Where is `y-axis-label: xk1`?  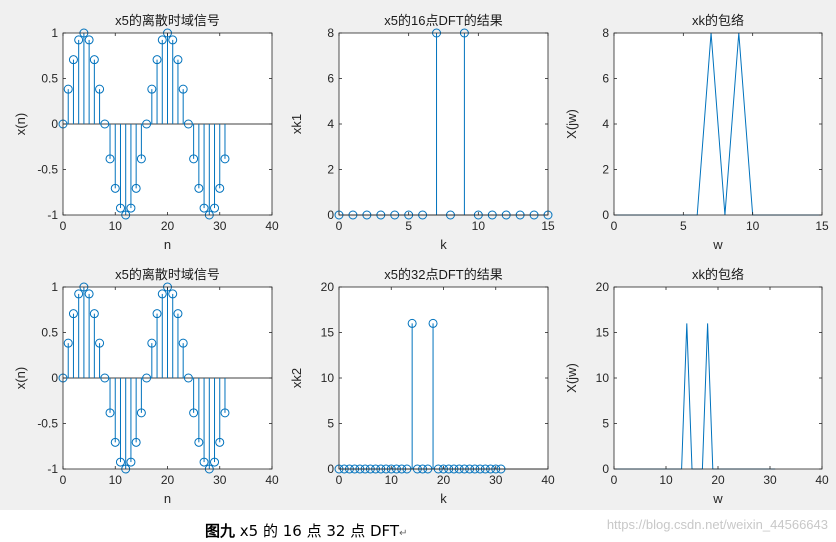
y-axis-label: xk1 is located at coordinates (296, 124).